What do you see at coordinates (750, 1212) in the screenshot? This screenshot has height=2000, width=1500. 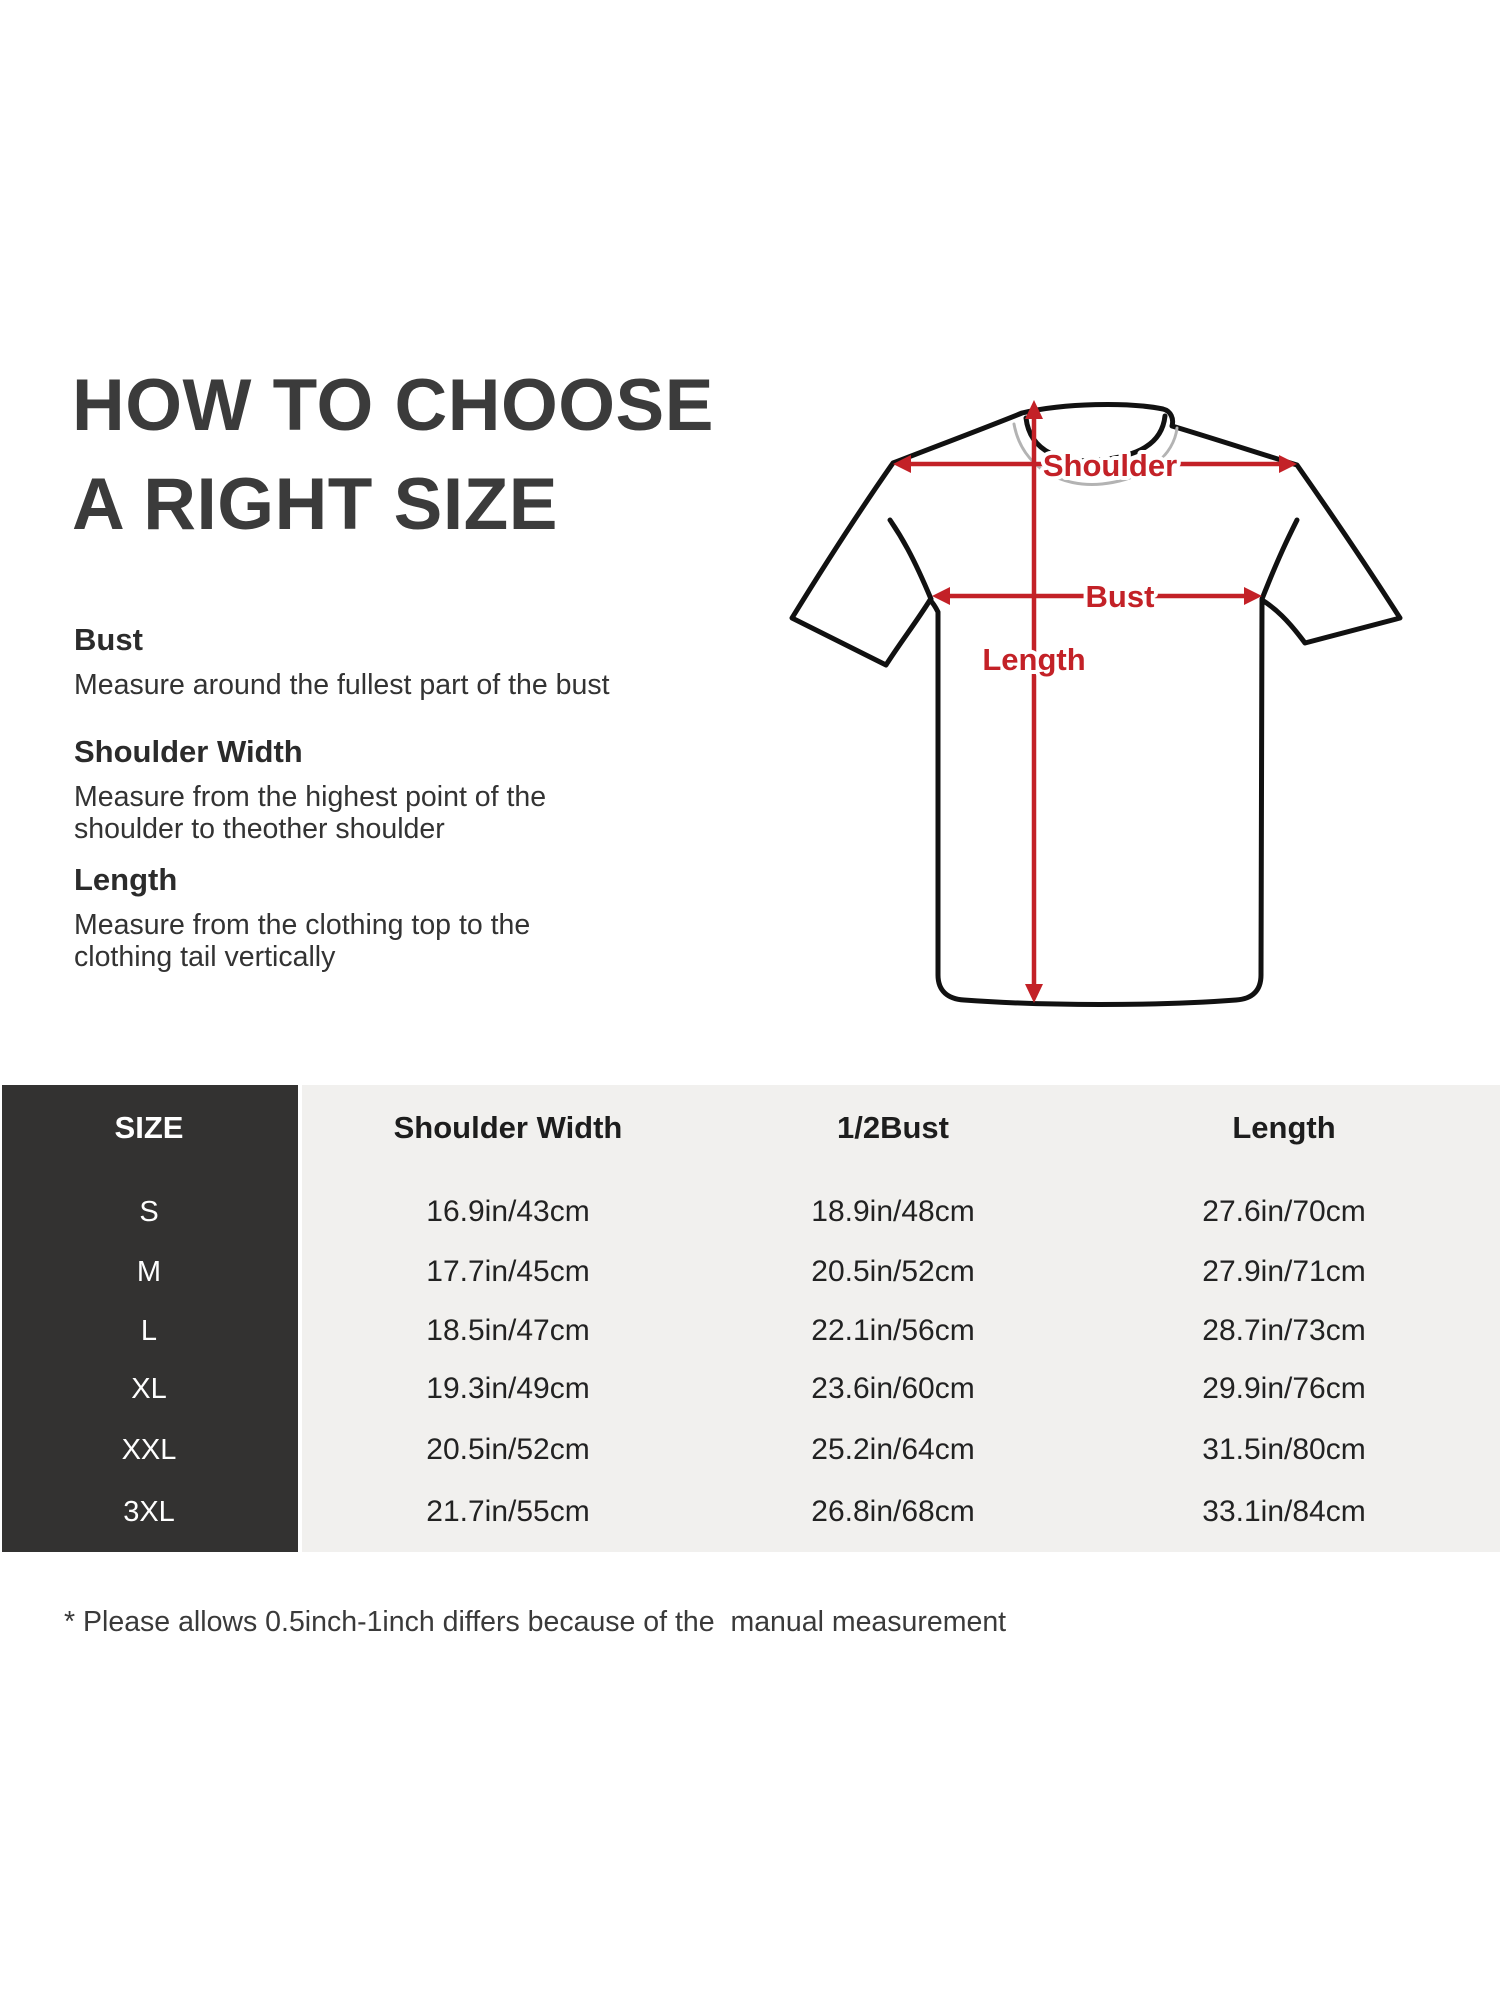 I see `table-row: S 16.9in/43cm 18.9in/48cm 27.6in/70cm` at bounding box center [750, 1212].